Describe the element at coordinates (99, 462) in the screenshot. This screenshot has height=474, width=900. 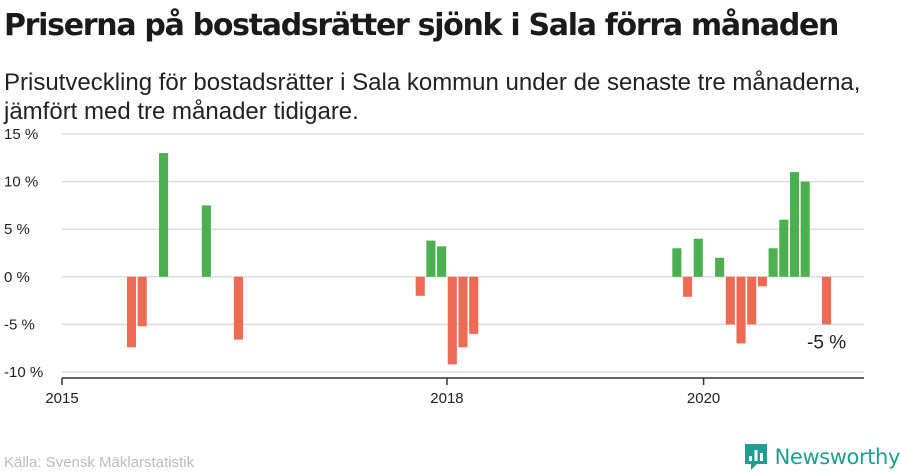
I see `source-note: Källa: Svensk Mäklarstatistik` at that location.